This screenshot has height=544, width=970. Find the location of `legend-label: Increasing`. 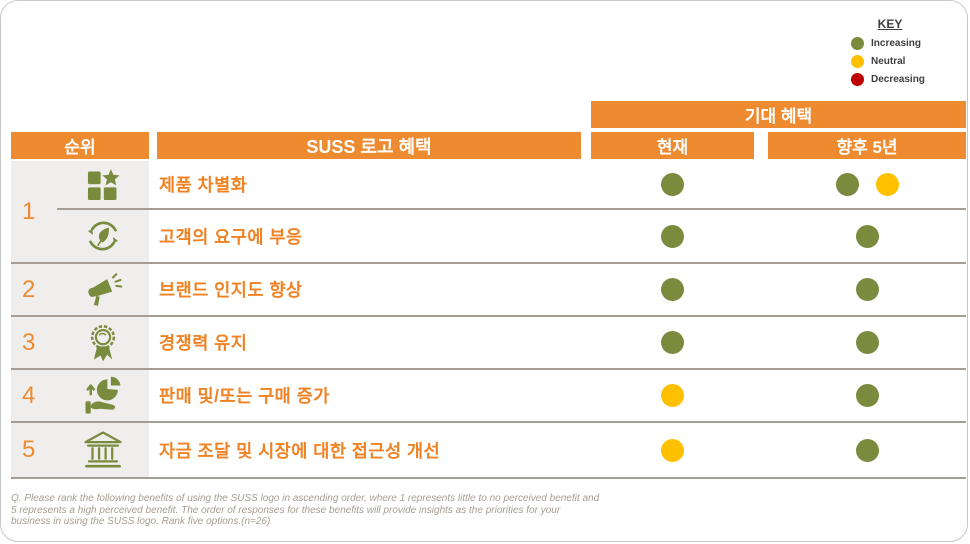

legend-label: Increasing is located at coordinates (896, 43).